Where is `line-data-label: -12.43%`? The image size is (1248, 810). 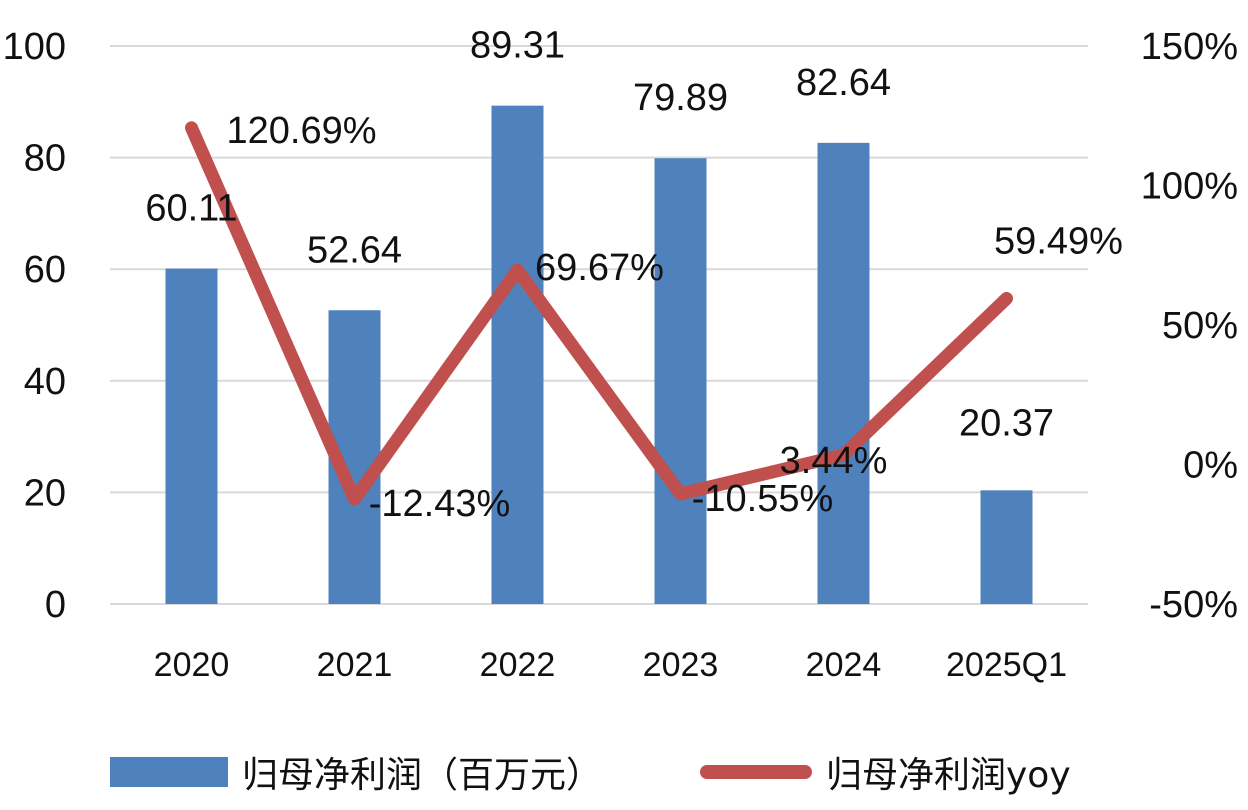
line-data-label: -12.43% is located at coordinates (440, 504).